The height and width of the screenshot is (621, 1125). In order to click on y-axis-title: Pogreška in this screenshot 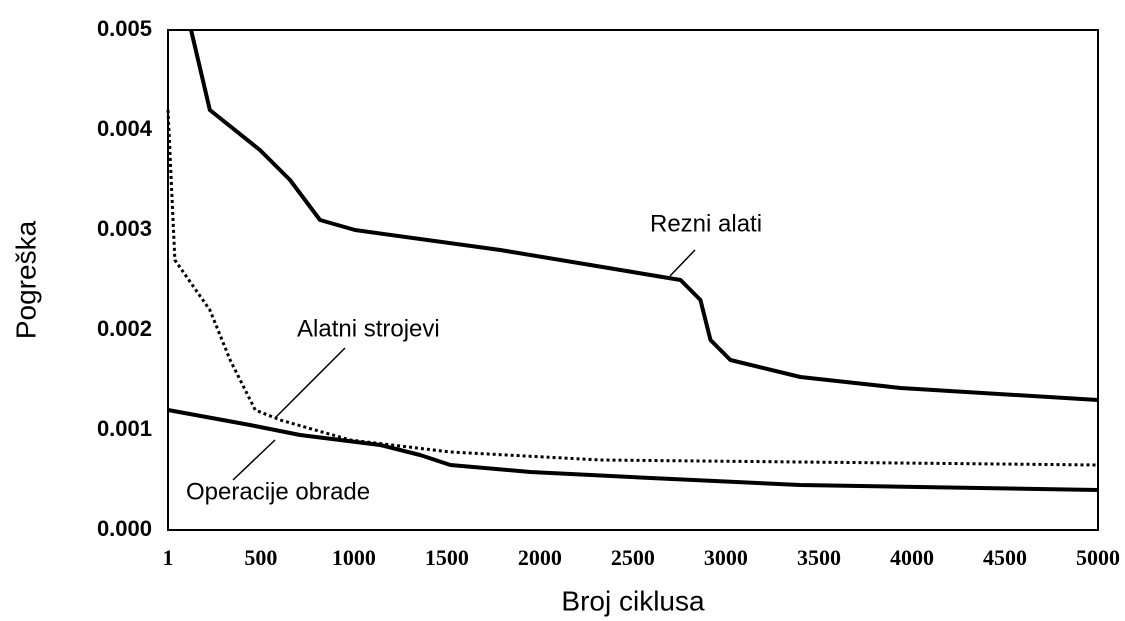, I will do `click(25, 279)`.